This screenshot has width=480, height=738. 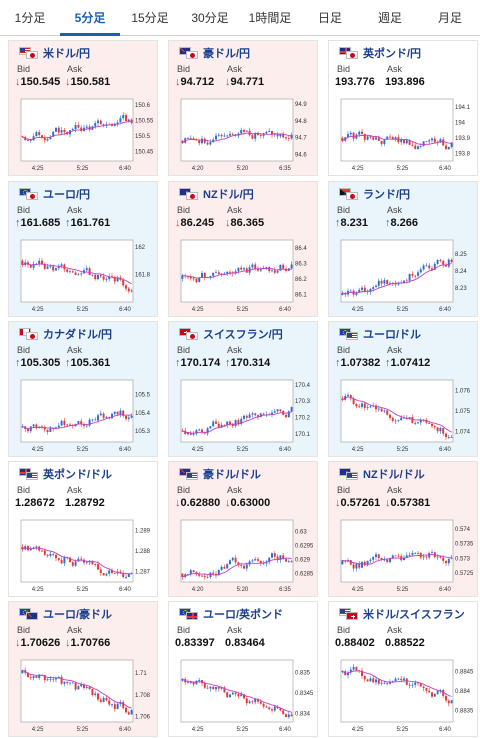 I want to click on pair-title: ユーロ/ドル, so click(x=380, y=334).